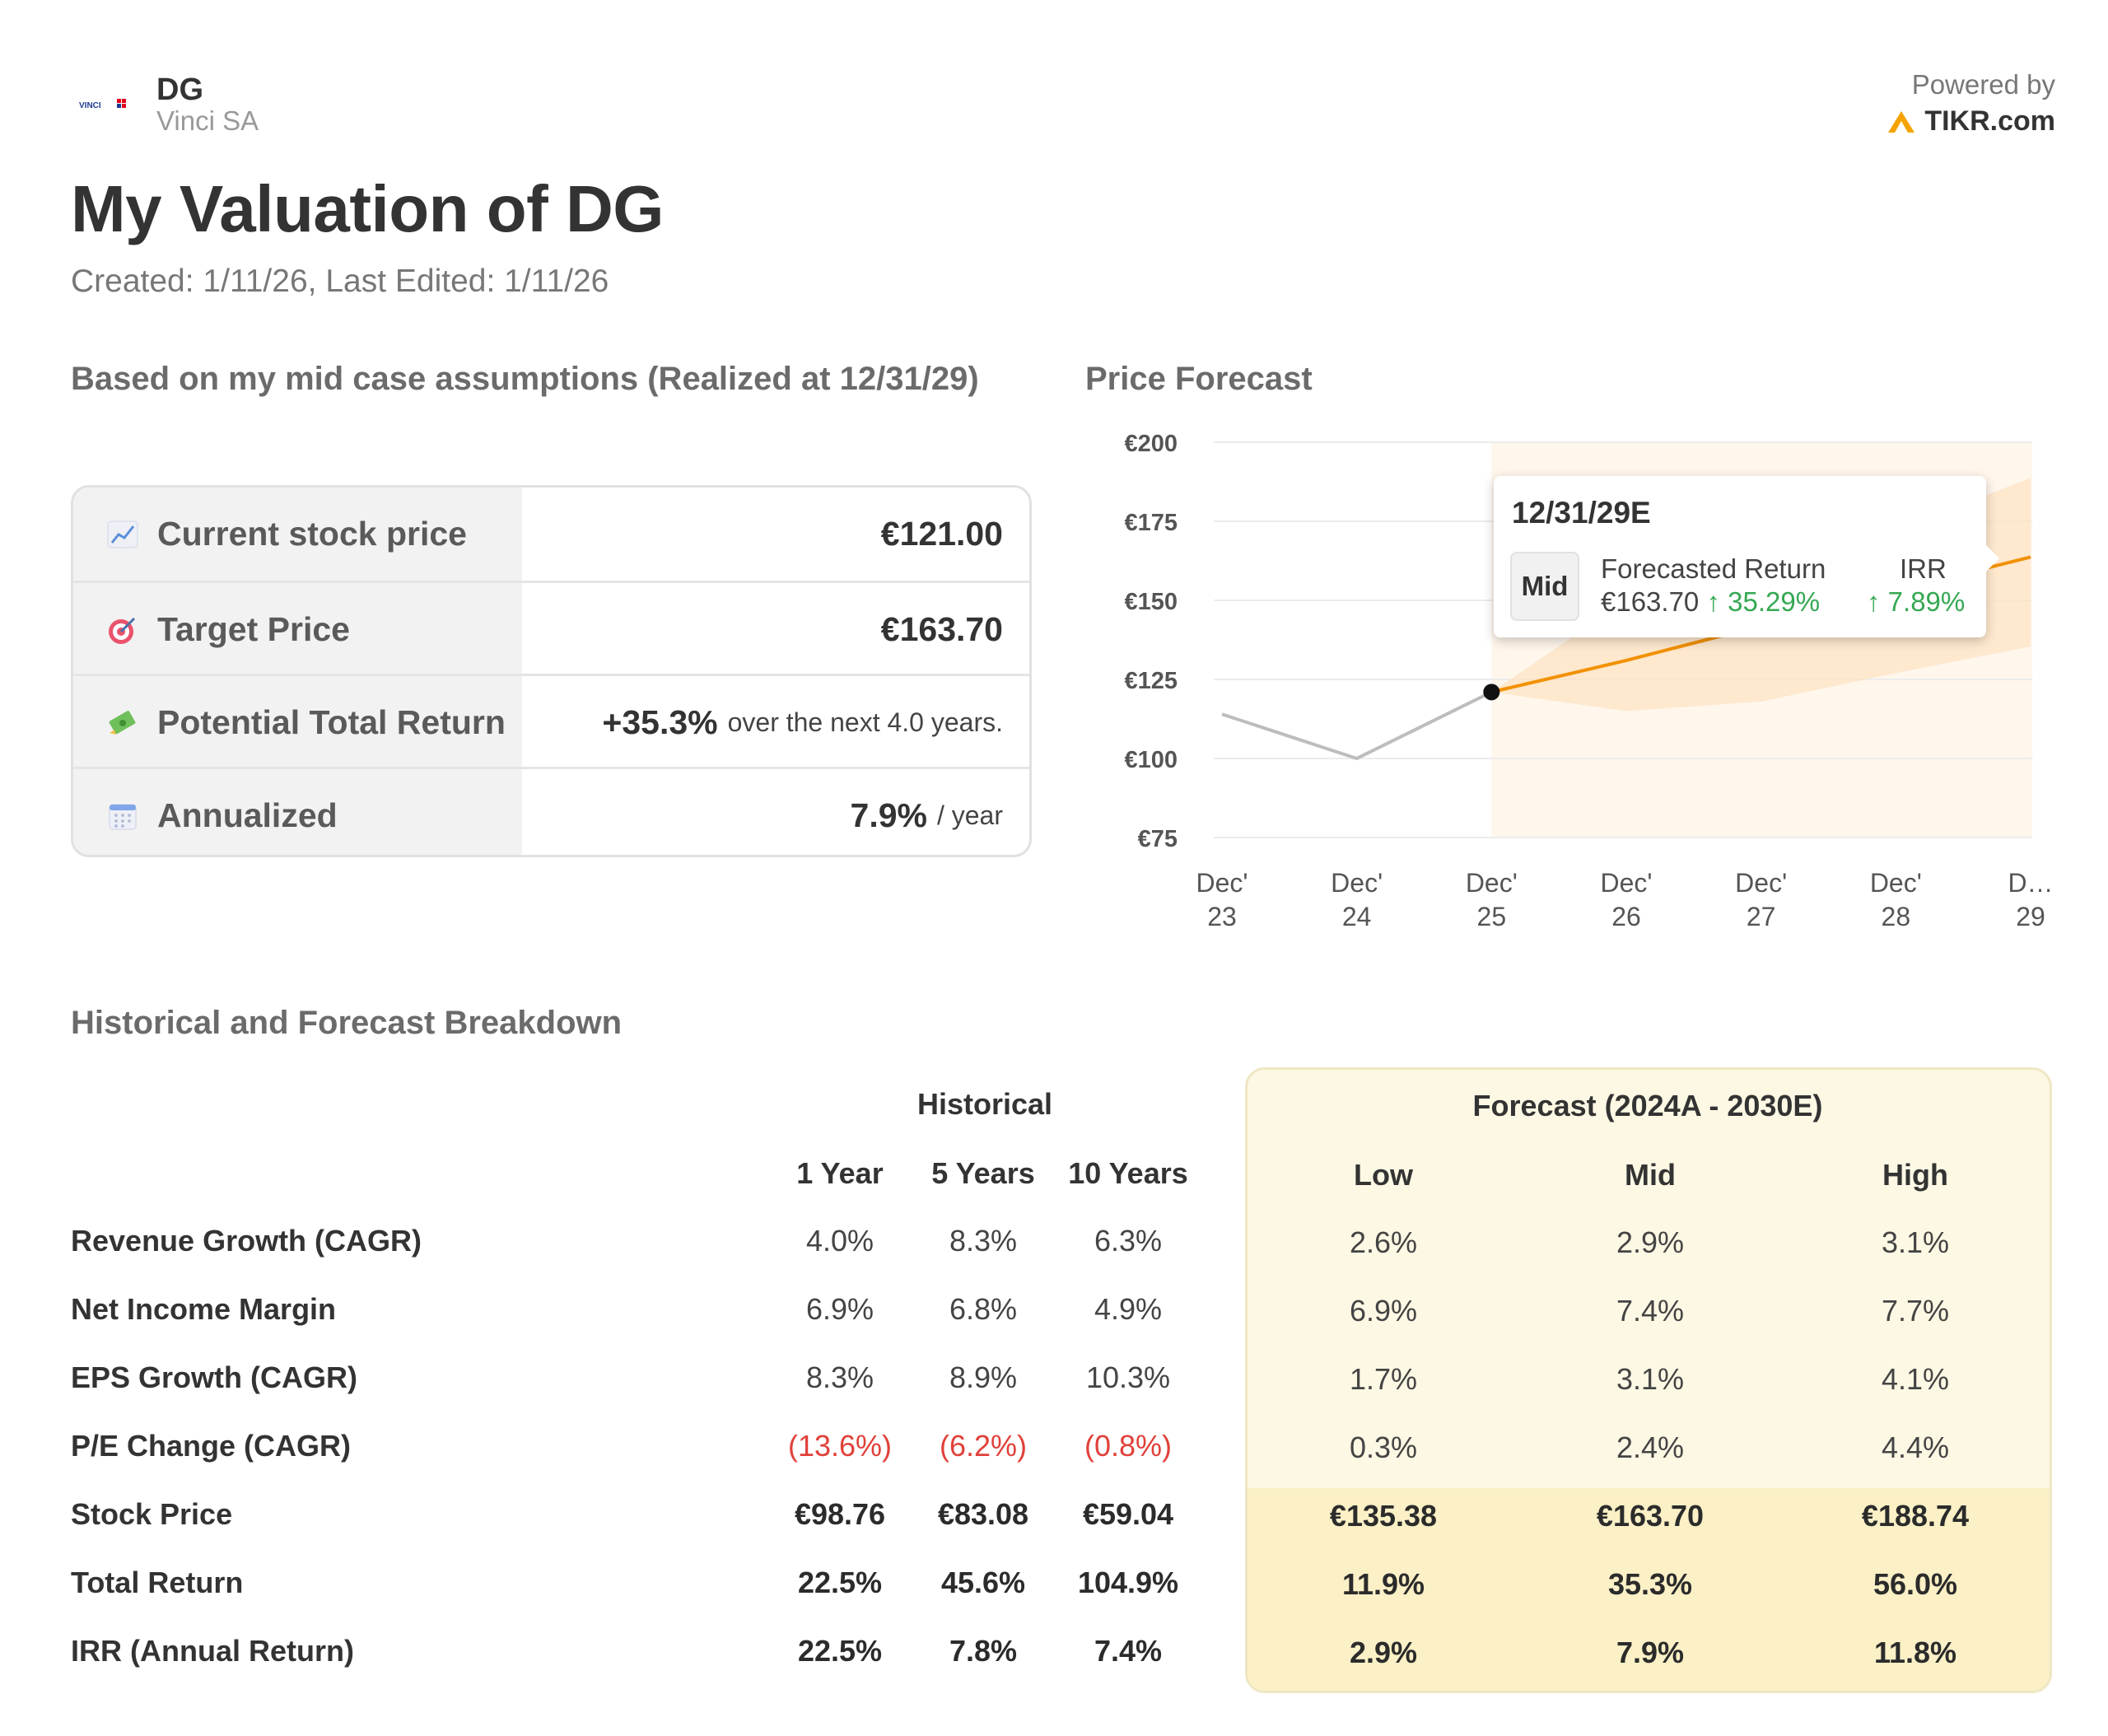 The image size is (2108, 1736). I want to click on summary-label: Potential Total Return, so click(331, 722).